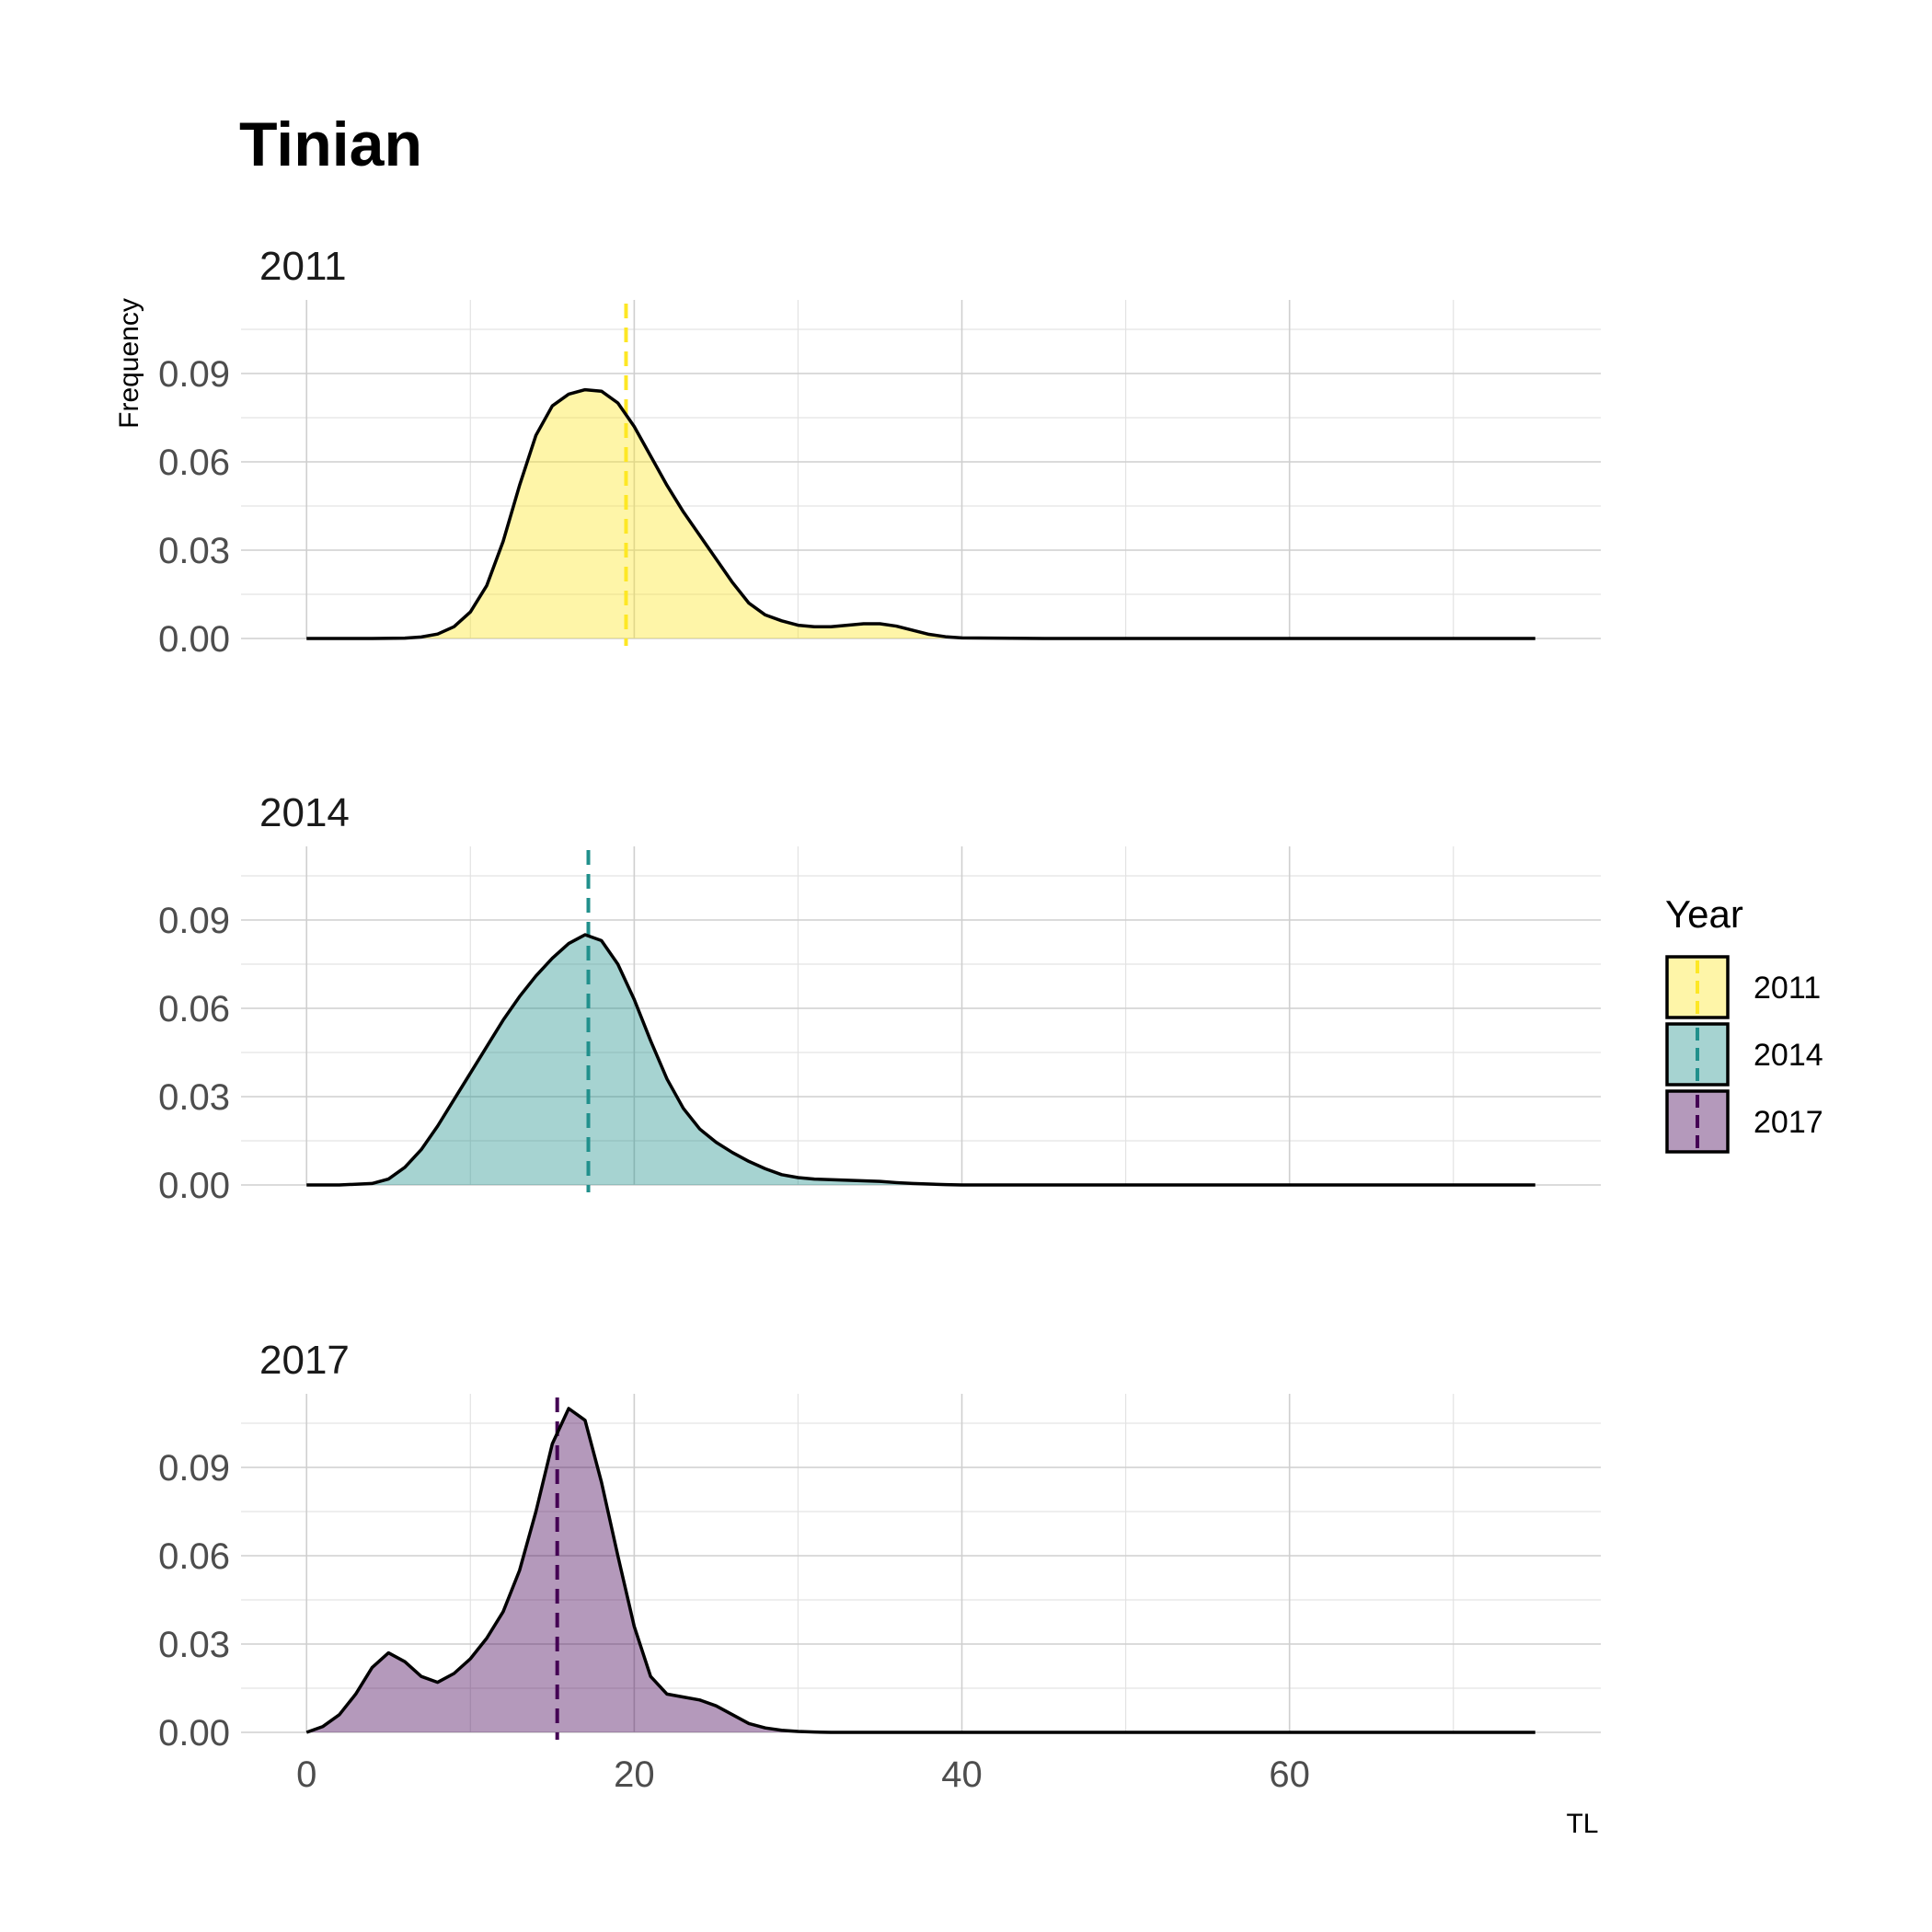 The width and height of the screenshot is (1932, 1932). What do you see at coordinates (634, 1774) in the screenshot?
I see `x-tick-label: 20` at bounding box center [634, 1774].